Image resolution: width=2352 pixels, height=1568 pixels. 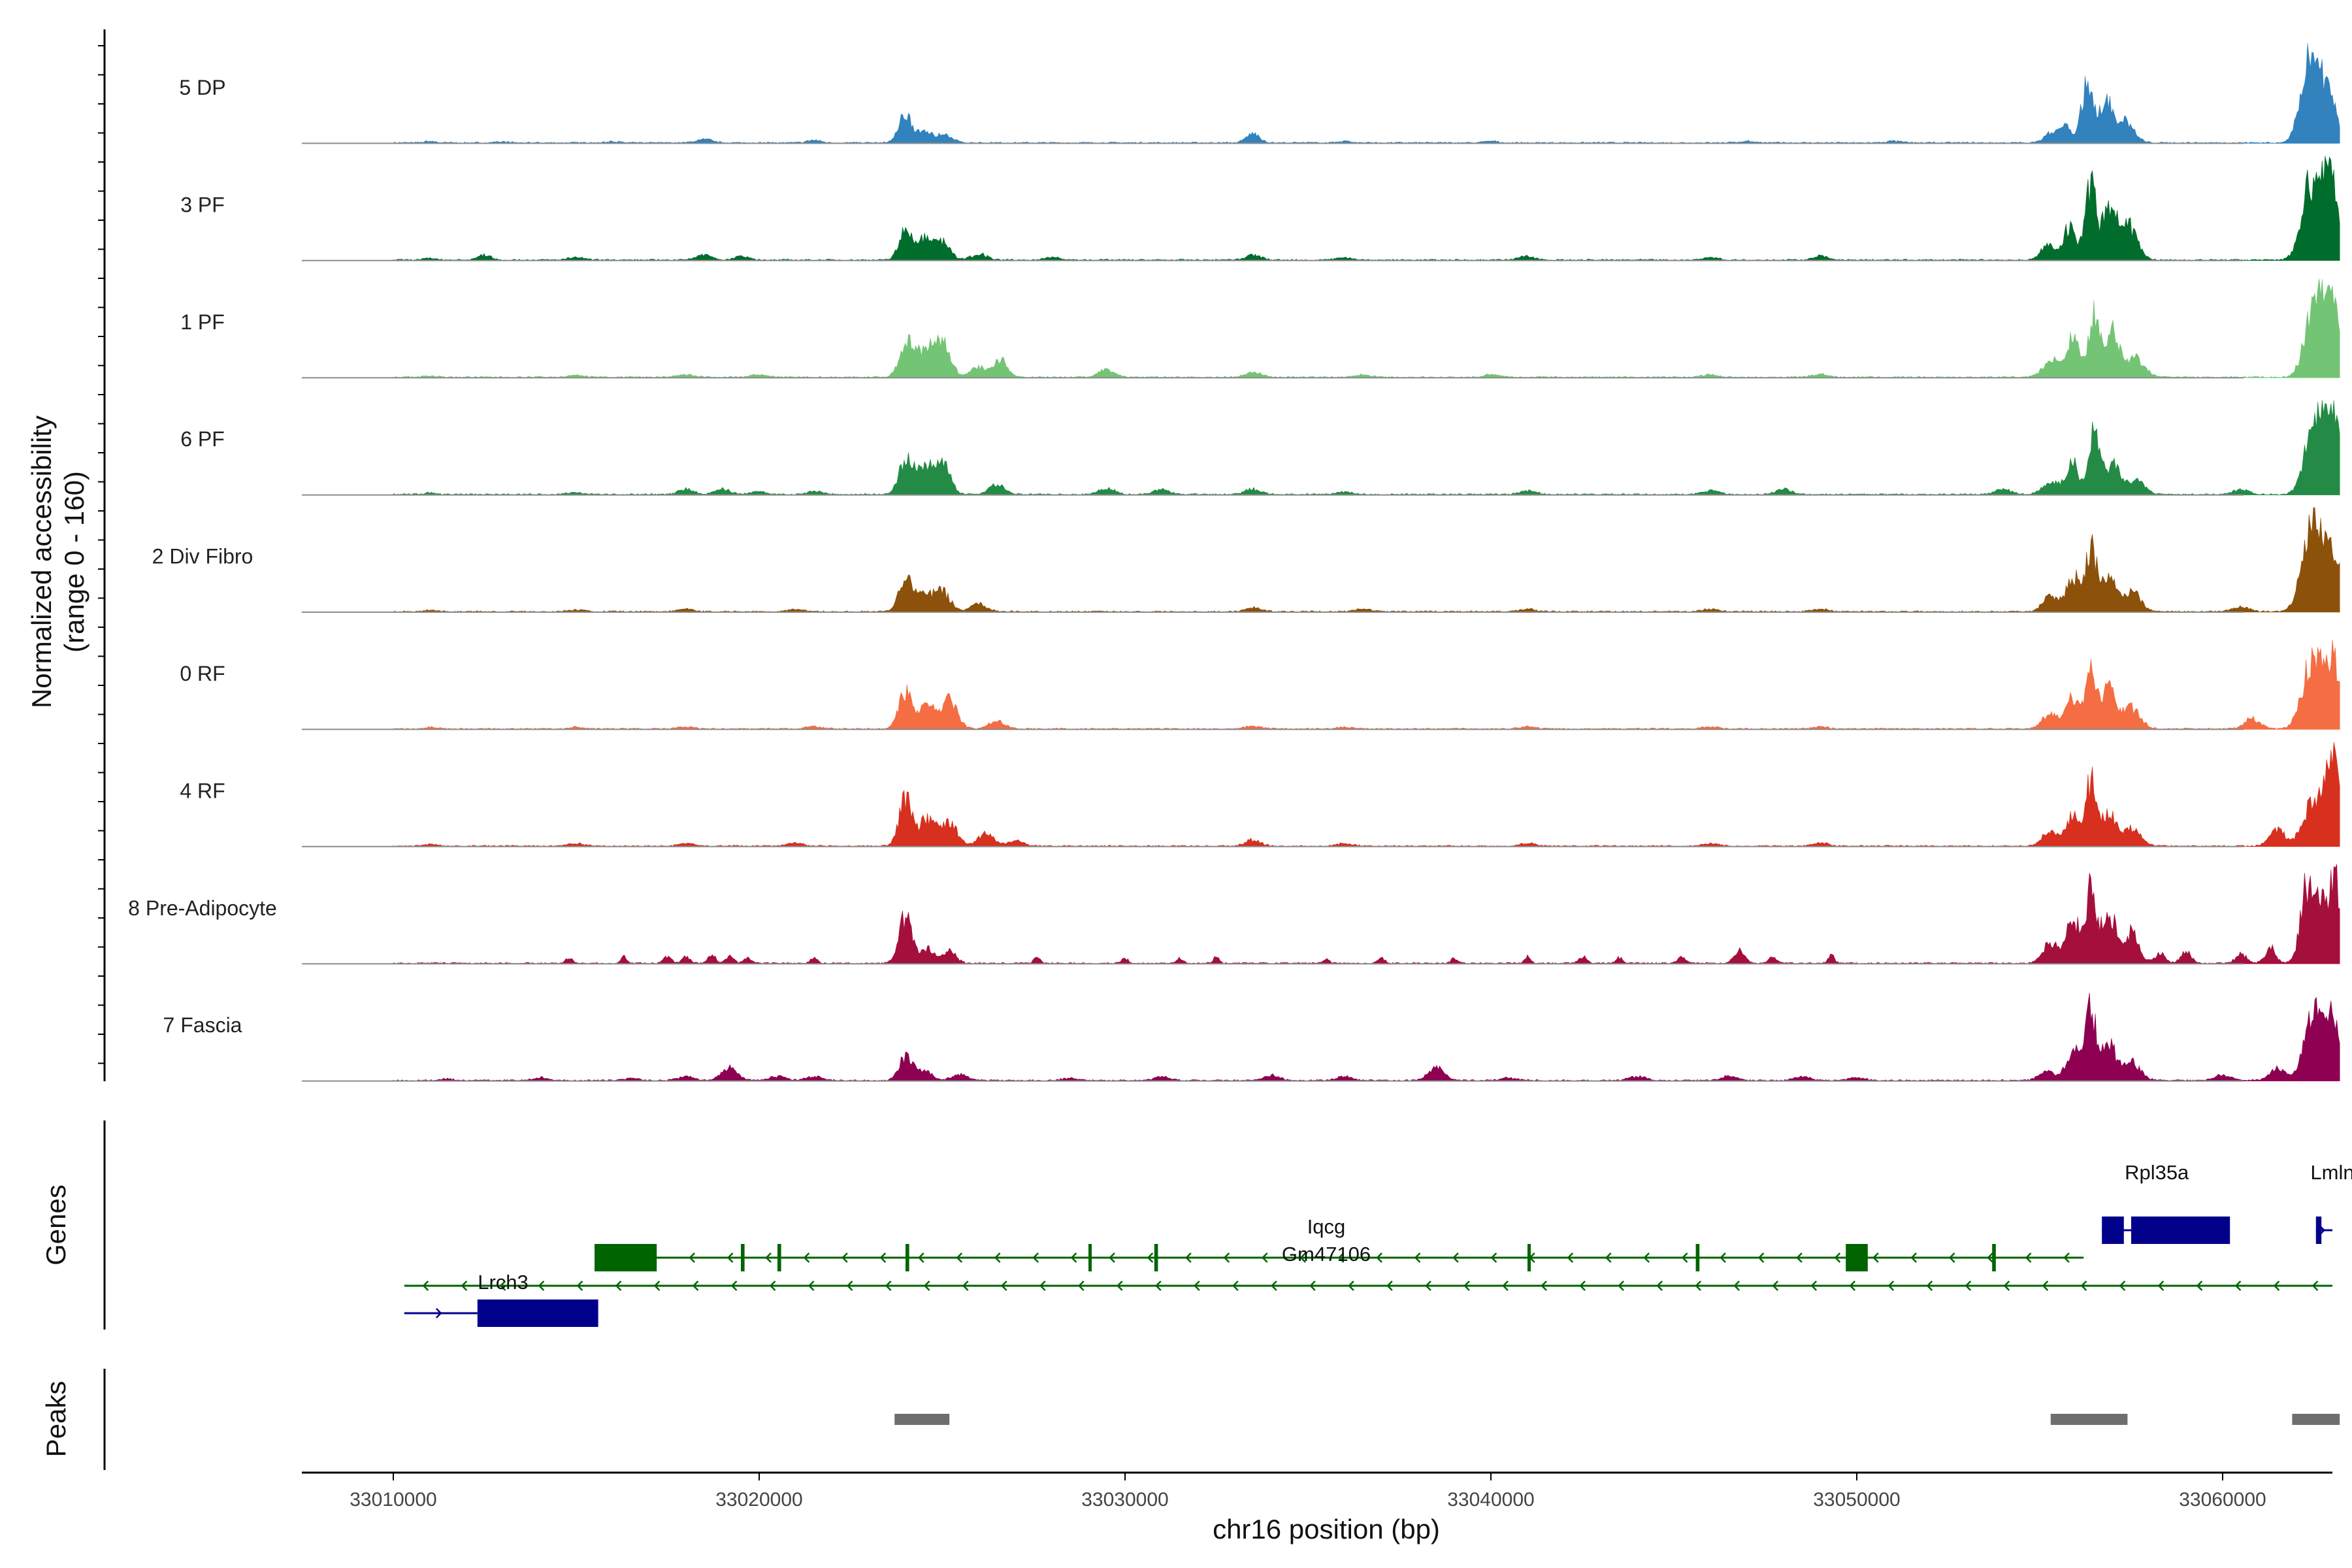 What do you see at coordinates (1321, 208) in the screenshot?
I see `track-3-pf` at bounding box center [1321, 208].